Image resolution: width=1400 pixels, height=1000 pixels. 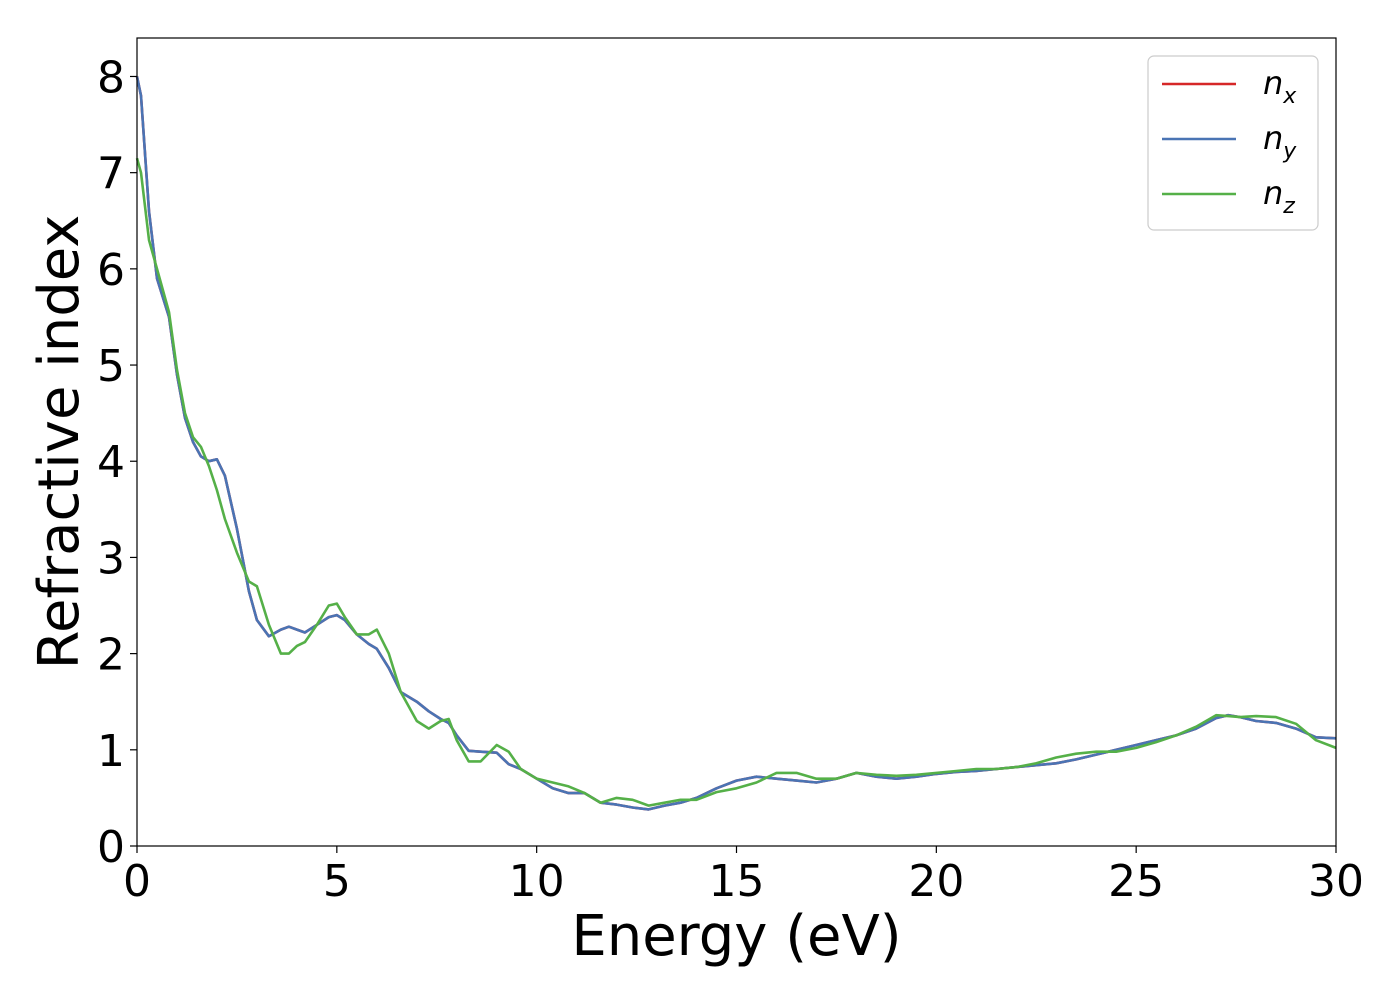 What do you see at coordinates (1289, 151) in the screenshot?
I see `legend-label-subscript: y` at bounding box center [1289, 151].